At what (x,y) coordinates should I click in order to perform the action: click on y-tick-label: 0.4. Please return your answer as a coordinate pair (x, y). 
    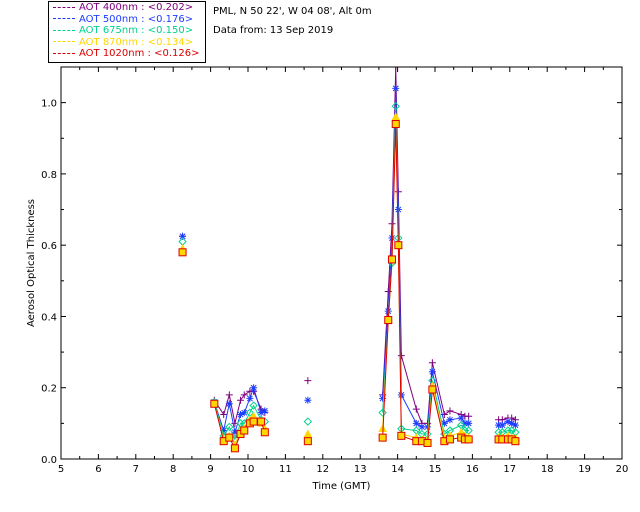
    Looking at the image, I should click on (49, 317).